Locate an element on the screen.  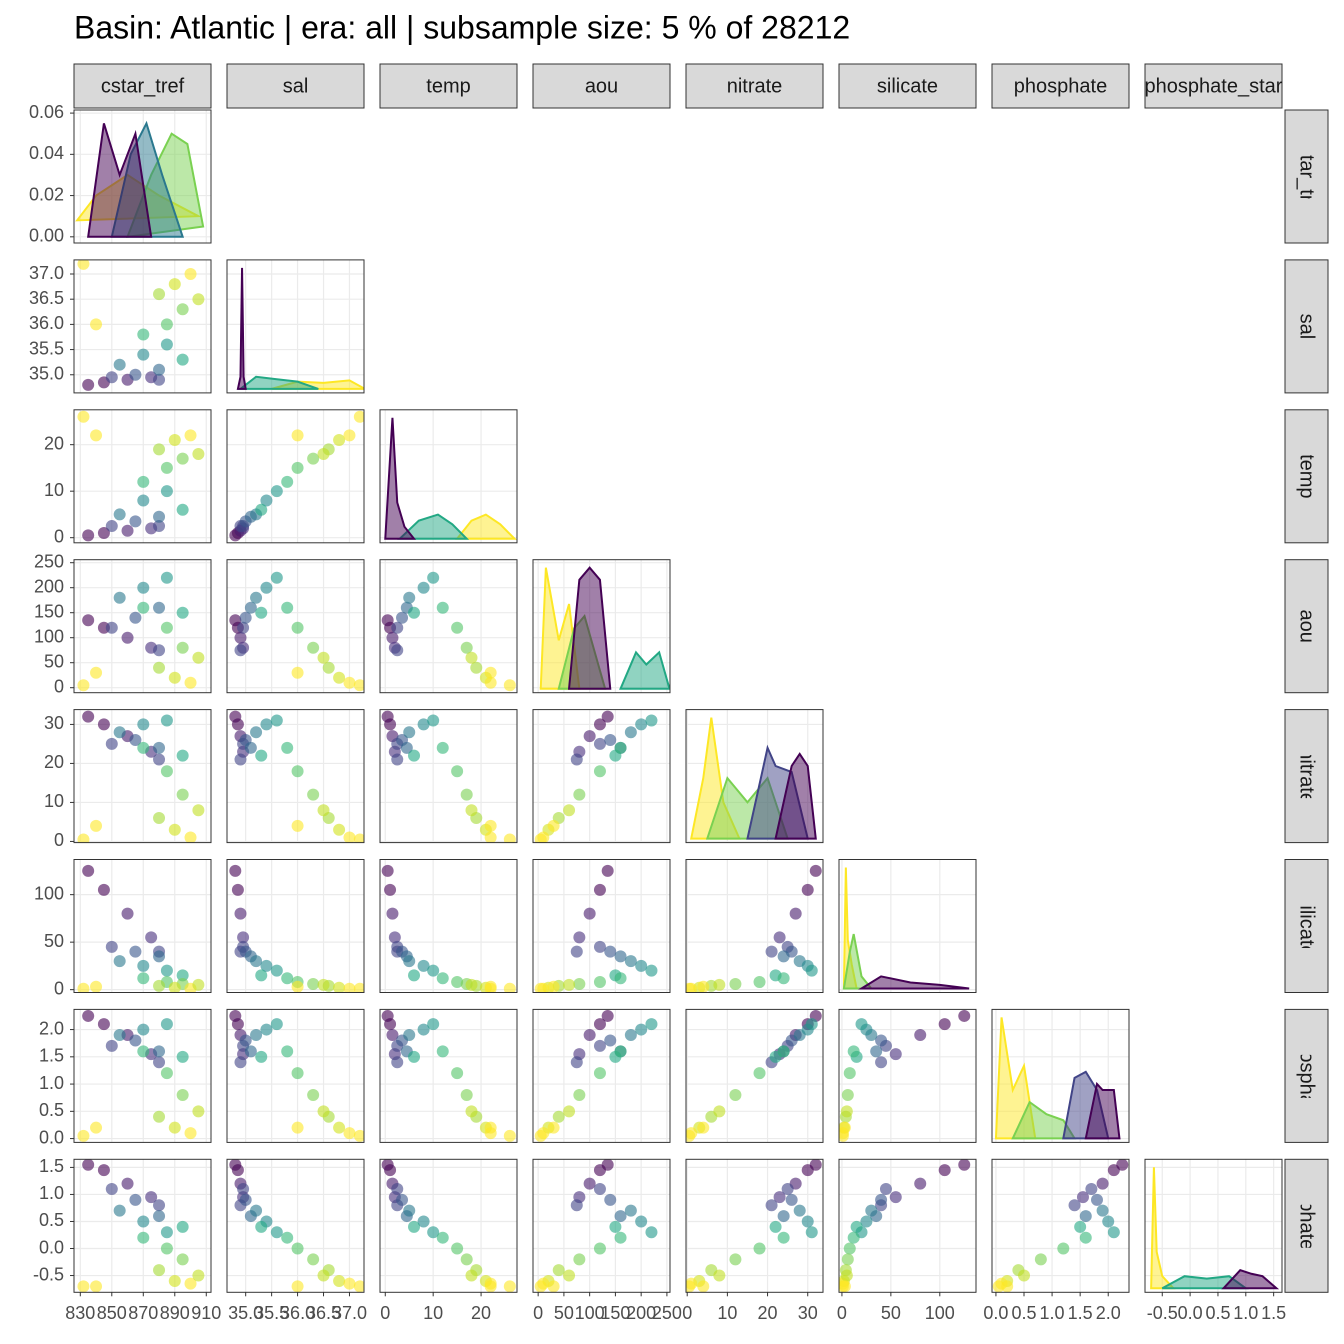
y-tick-label: 36.0 is located at coordinates (46, 323).